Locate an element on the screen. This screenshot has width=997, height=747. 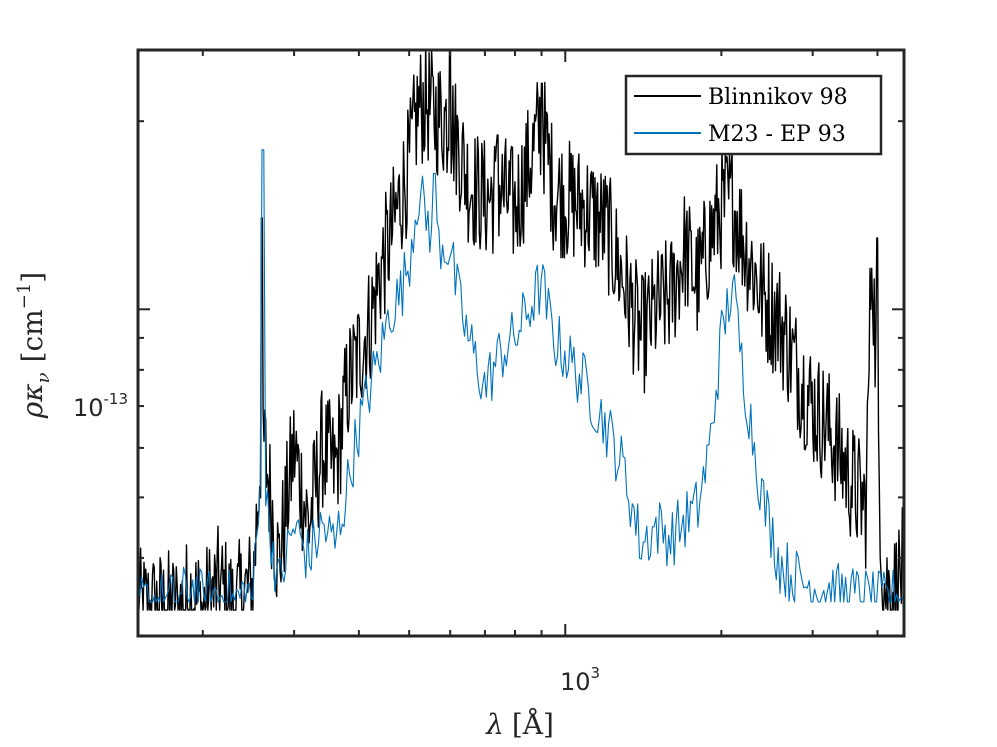
legend: Blinnikov 98 M23 - EP 93 is located at coordinates (753, 115).